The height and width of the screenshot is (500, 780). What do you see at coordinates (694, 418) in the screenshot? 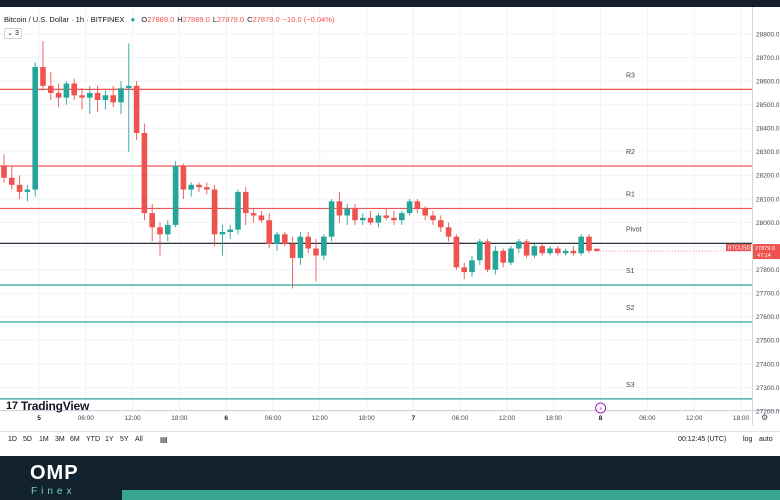
I see `time-tick-label: 12:00` at bounding box center [694, 418].